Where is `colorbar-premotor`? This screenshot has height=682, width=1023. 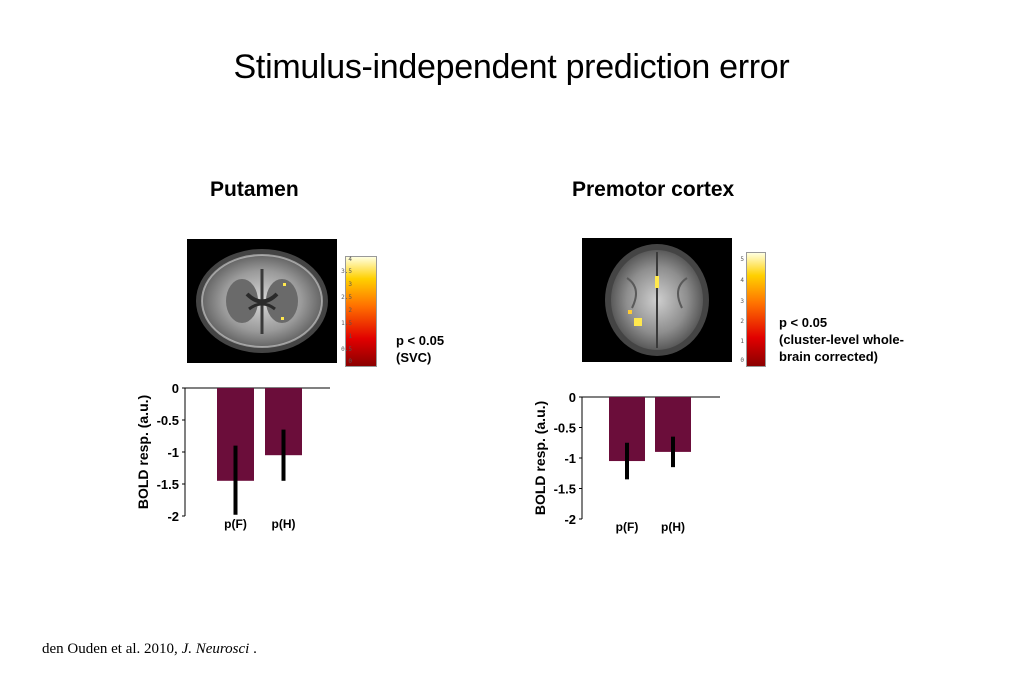 colorbar-premotor is located at coordinates (756, 309).